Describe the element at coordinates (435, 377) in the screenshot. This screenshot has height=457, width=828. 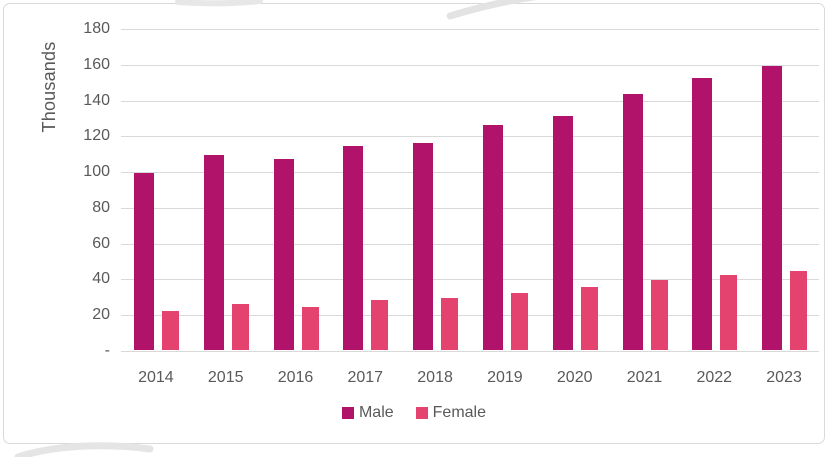
I see `x-tick-label-2018: 2018` at that location.